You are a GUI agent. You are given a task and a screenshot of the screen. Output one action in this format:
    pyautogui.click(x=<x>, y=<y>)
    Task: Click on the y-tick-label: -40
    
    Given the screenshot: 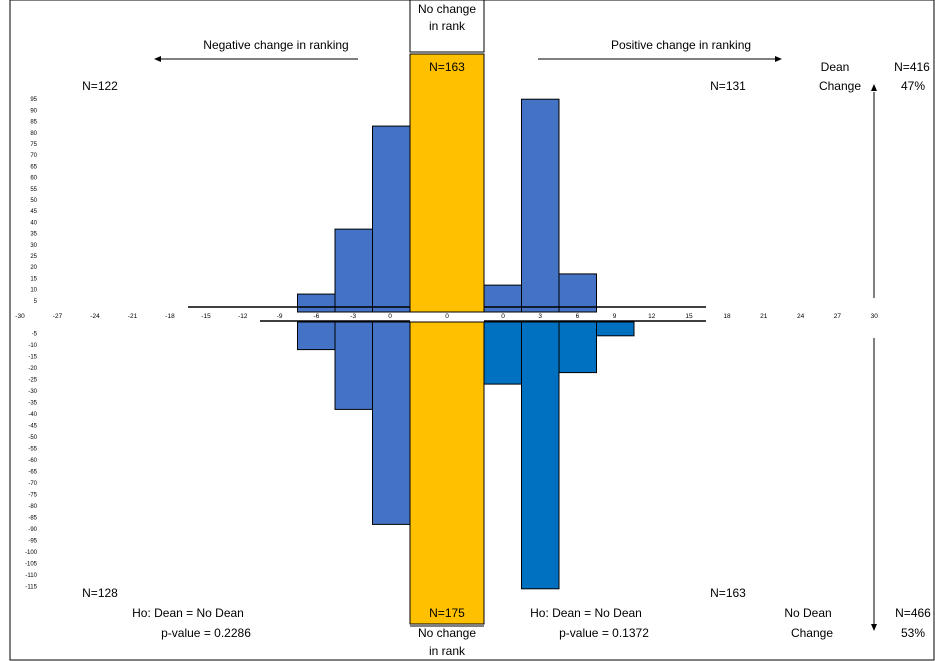 What is the action you would take?
    pyautogui.click(x=32, y=415)
    